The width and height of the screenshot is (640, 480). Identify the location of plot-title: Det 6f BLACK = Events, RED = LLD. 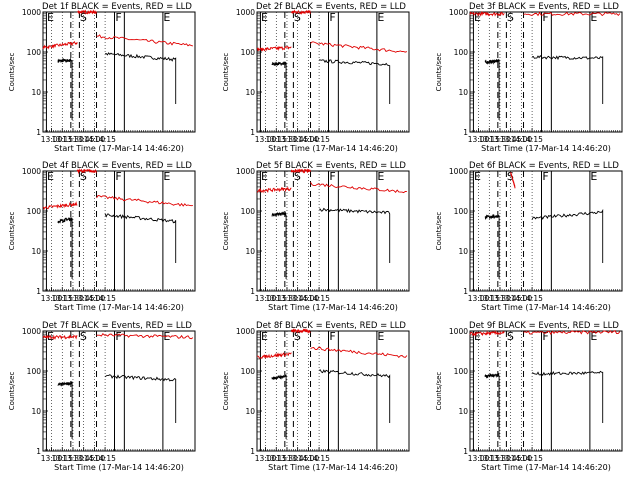
(544, 166).